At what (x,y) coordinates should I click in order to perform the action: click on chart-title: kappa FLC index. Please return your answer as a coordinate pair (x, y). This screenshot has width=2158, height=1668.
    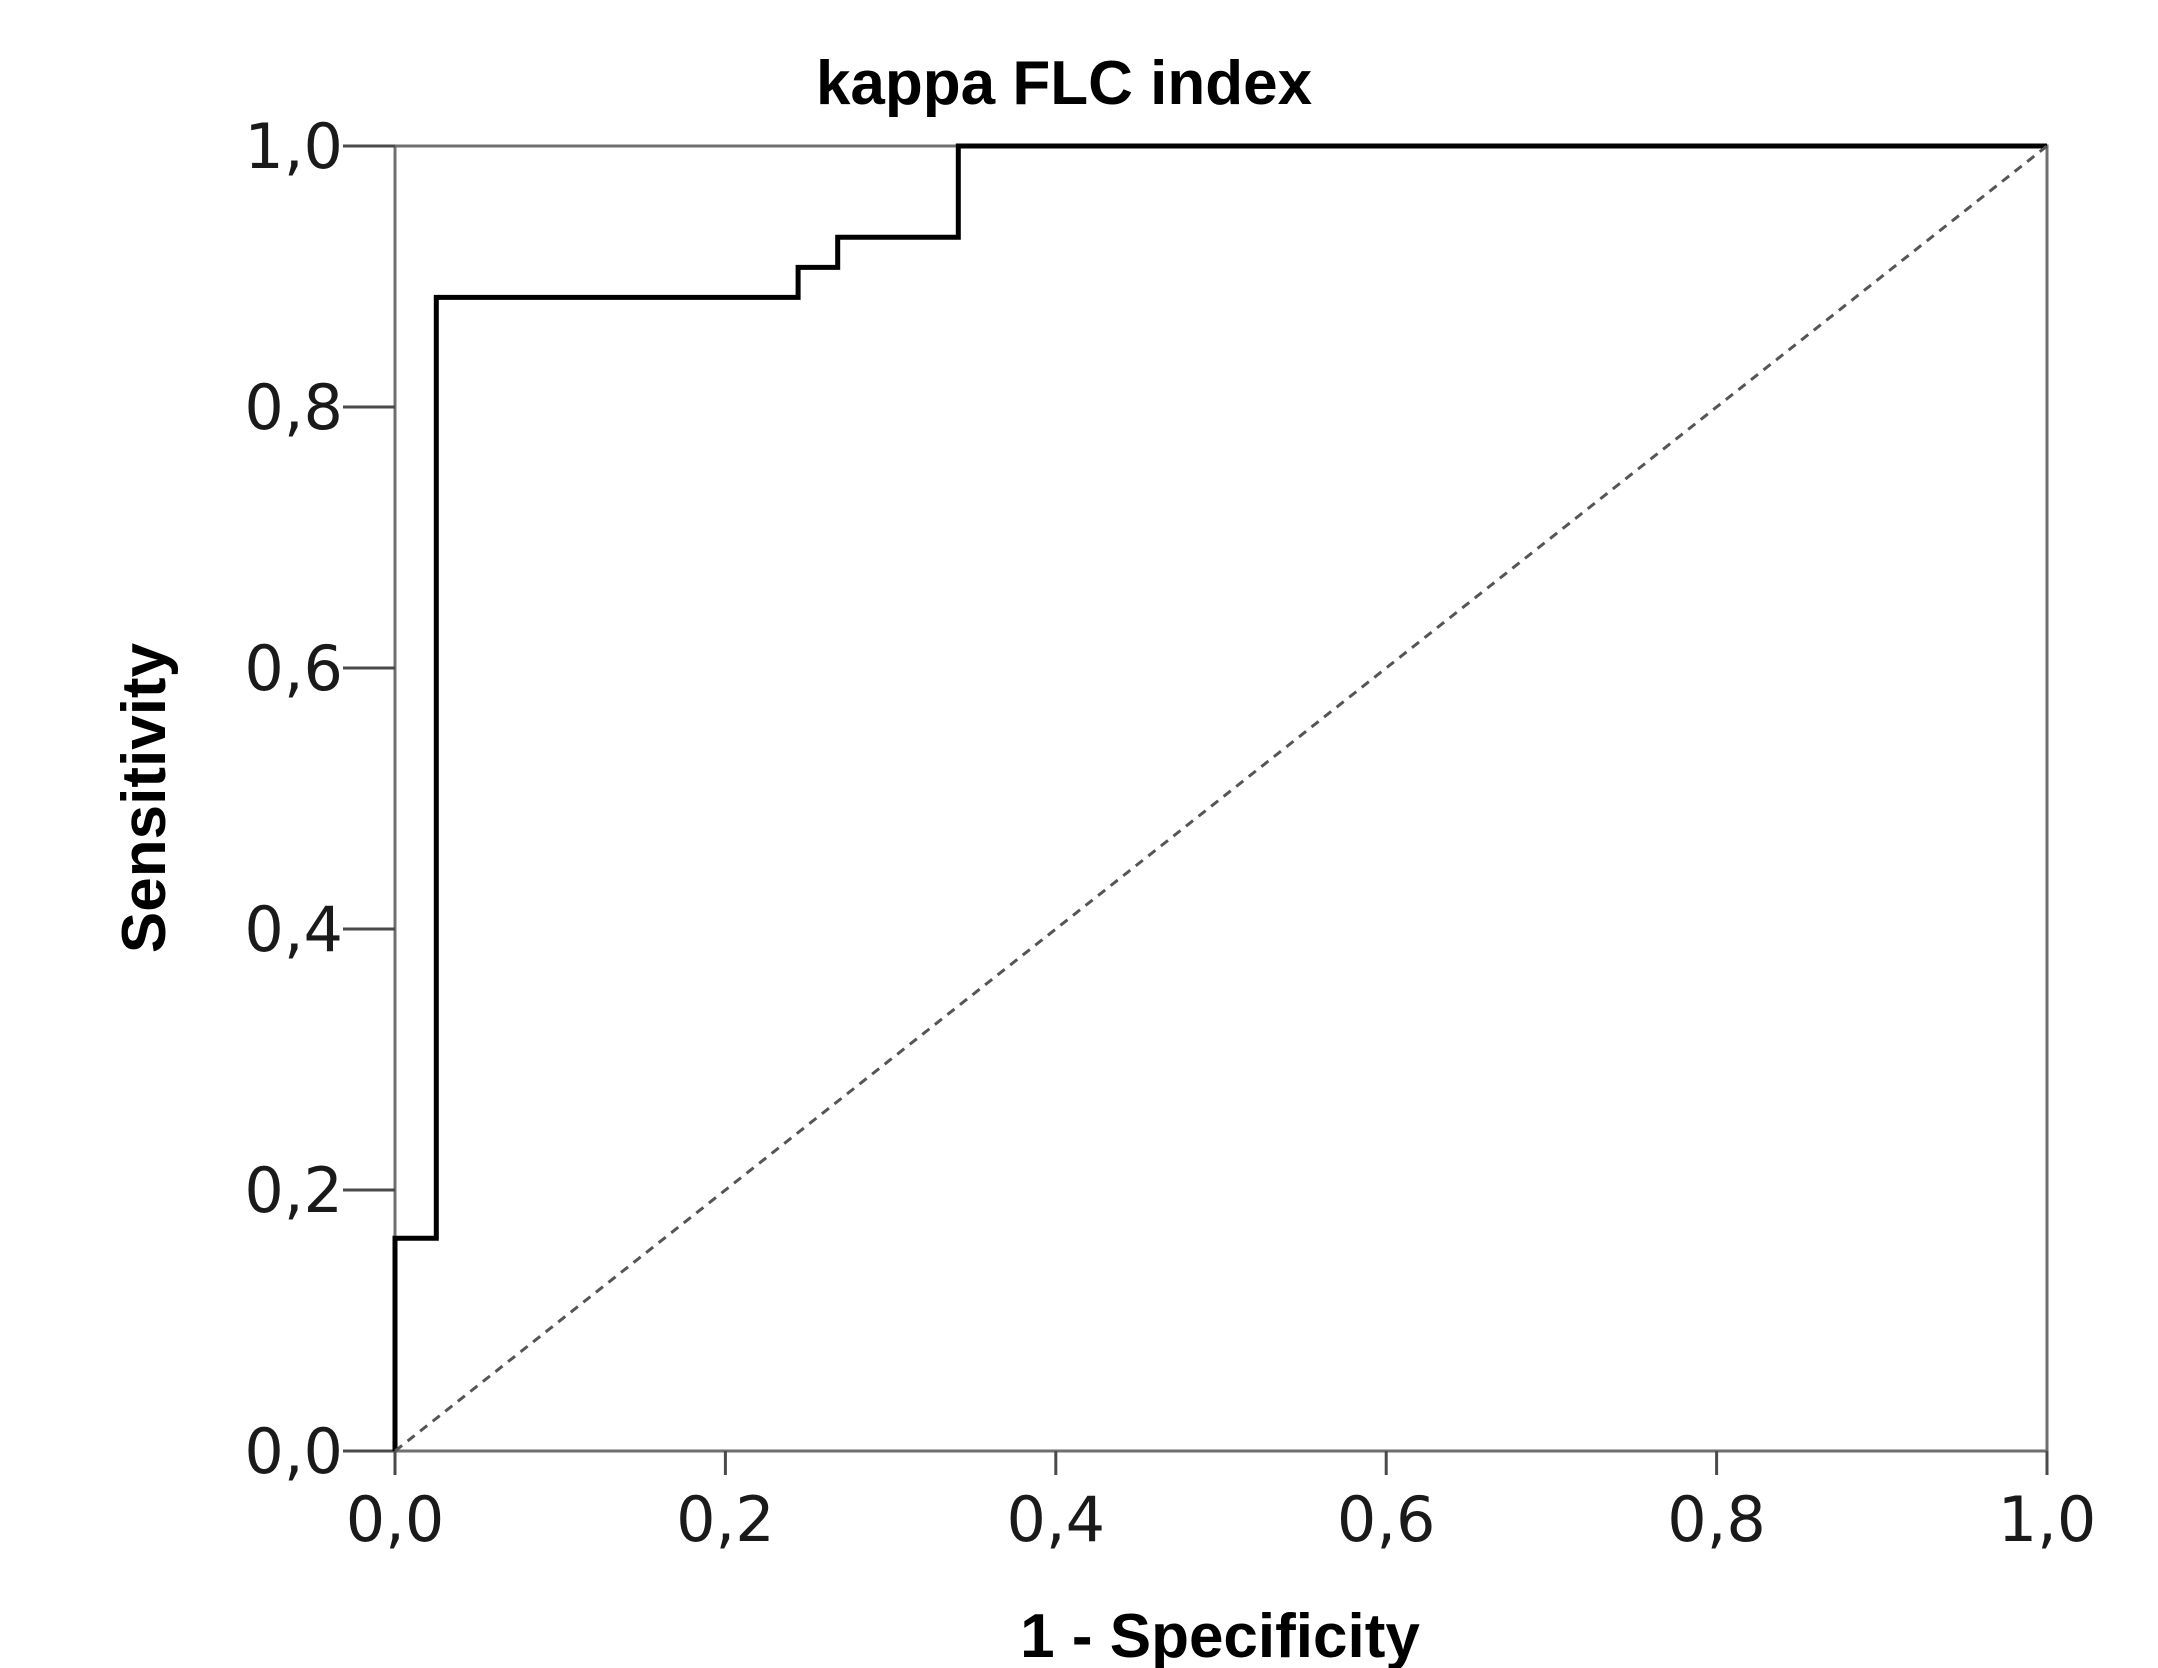
    Looking at the image, I should click on (1064, 83).